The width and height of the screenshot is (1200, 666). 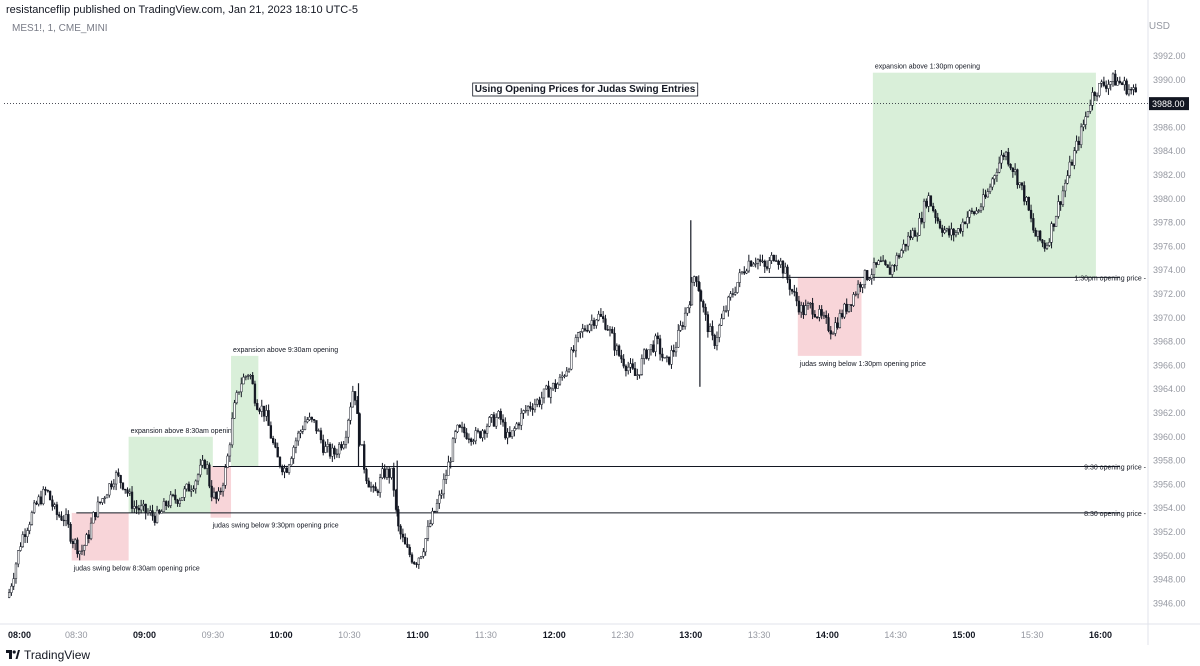 I want to click on y-tick-label: 3958.00, so click(x=1169, y=461).